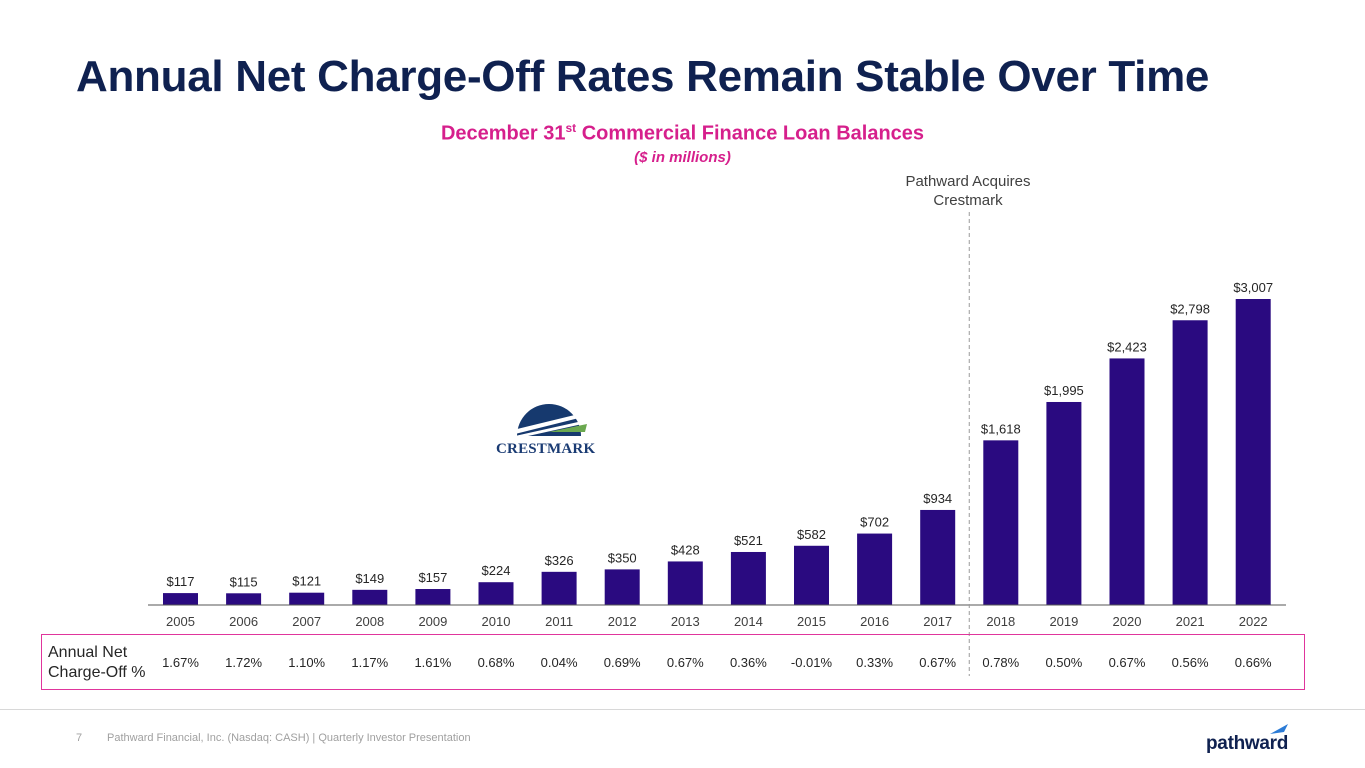 This screenshot has height=768, width=1365. I want to click on charge-off-rate-2006: 1.72%, so click(243, 662).